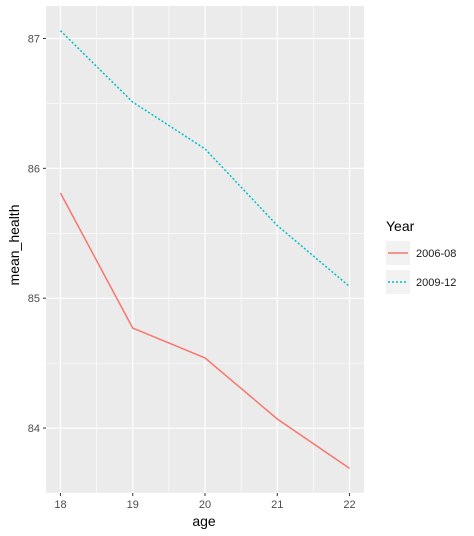 This screenshot has width=474, height=536. I want to click on y-tick-label: 87, so click(34, 39).